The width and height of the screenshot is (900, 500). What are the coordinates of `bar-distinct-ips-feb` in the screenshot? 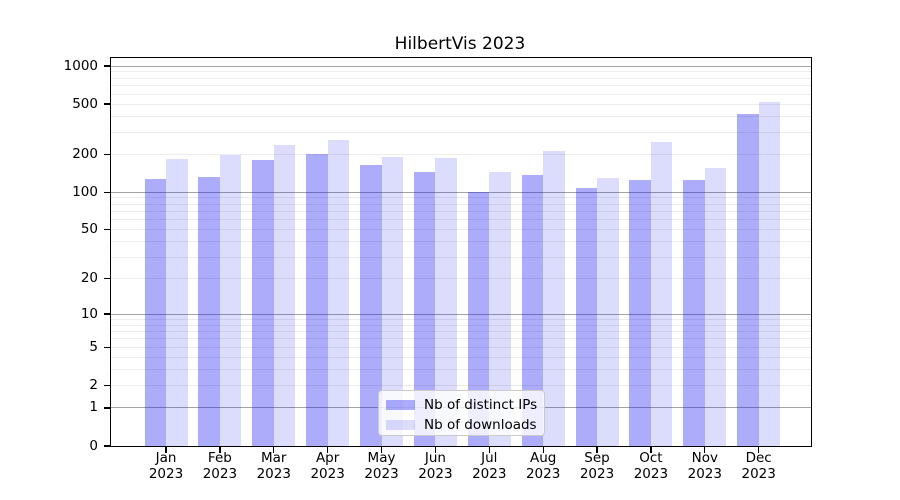 It's located at (209, 311).